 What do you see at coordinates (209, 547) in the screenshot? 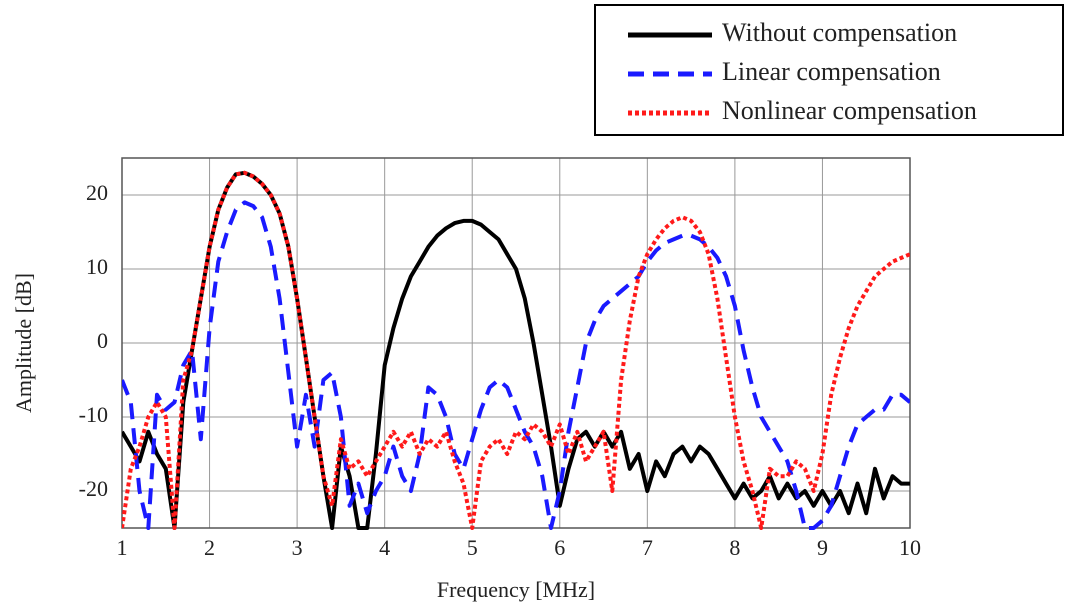
I see `x-tick-label: 2` at bounding box center [209, 547].